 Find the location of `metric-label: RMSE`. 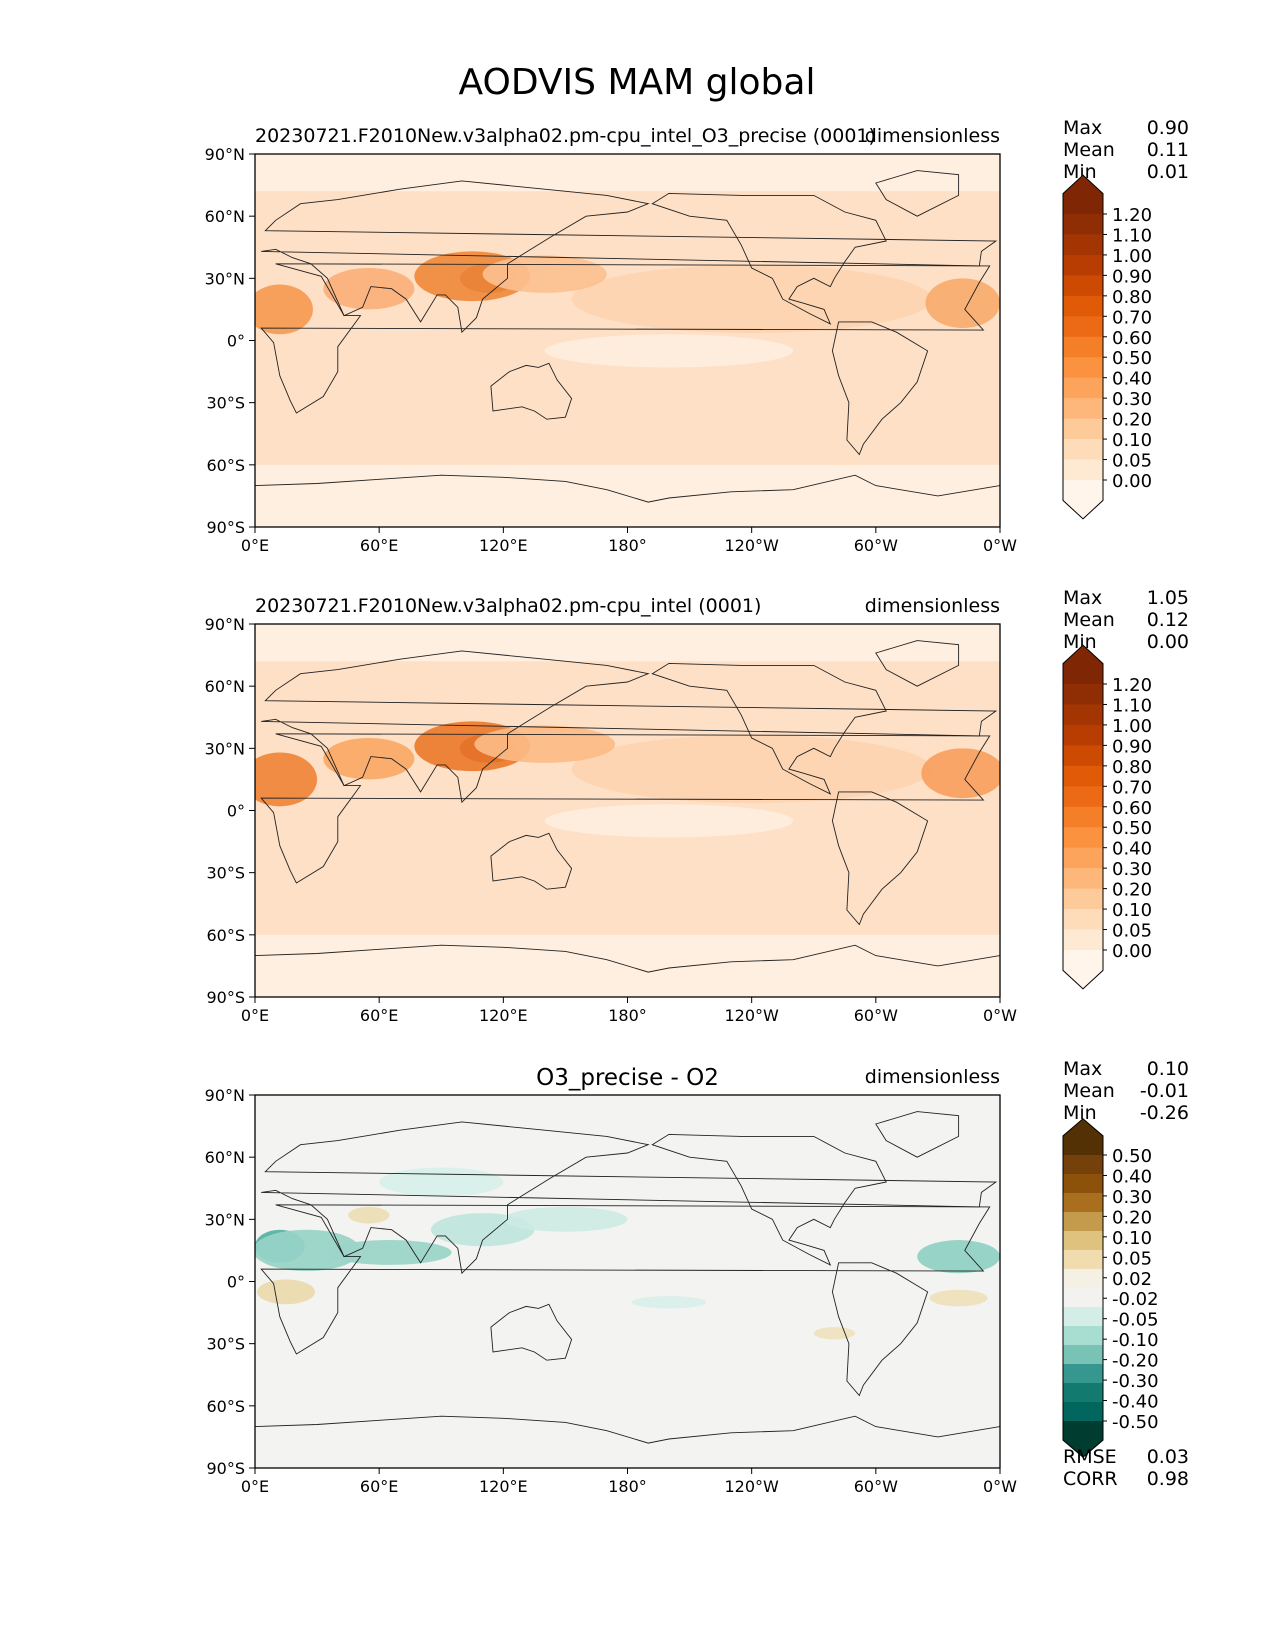

metric-label: RMSE is located at coordinates (1090, 1457).